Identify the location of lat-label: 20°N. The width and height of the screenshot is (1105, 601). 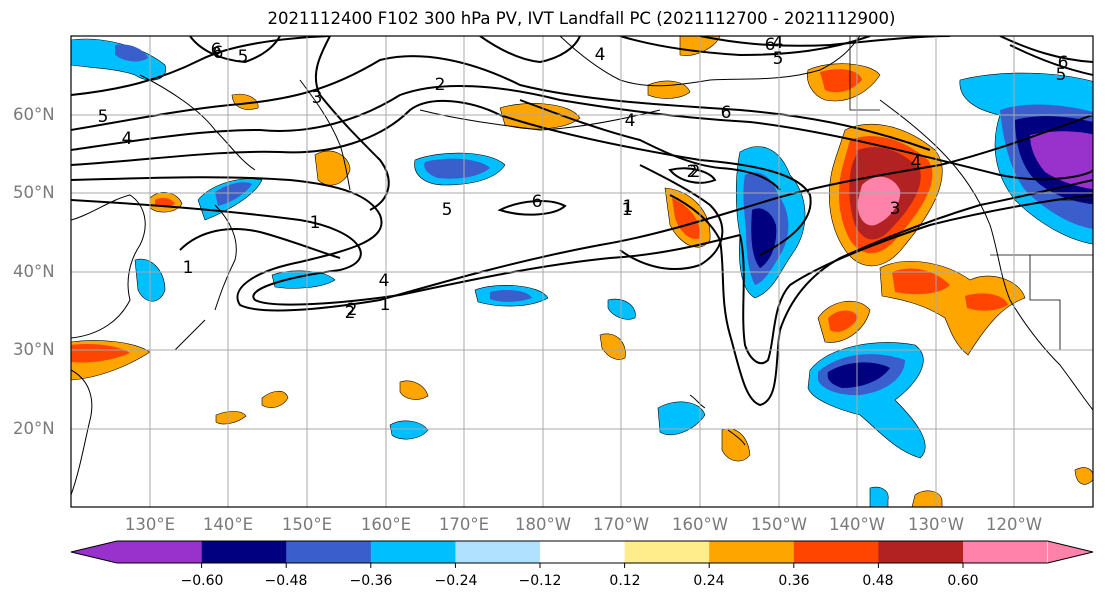
(34, 428).